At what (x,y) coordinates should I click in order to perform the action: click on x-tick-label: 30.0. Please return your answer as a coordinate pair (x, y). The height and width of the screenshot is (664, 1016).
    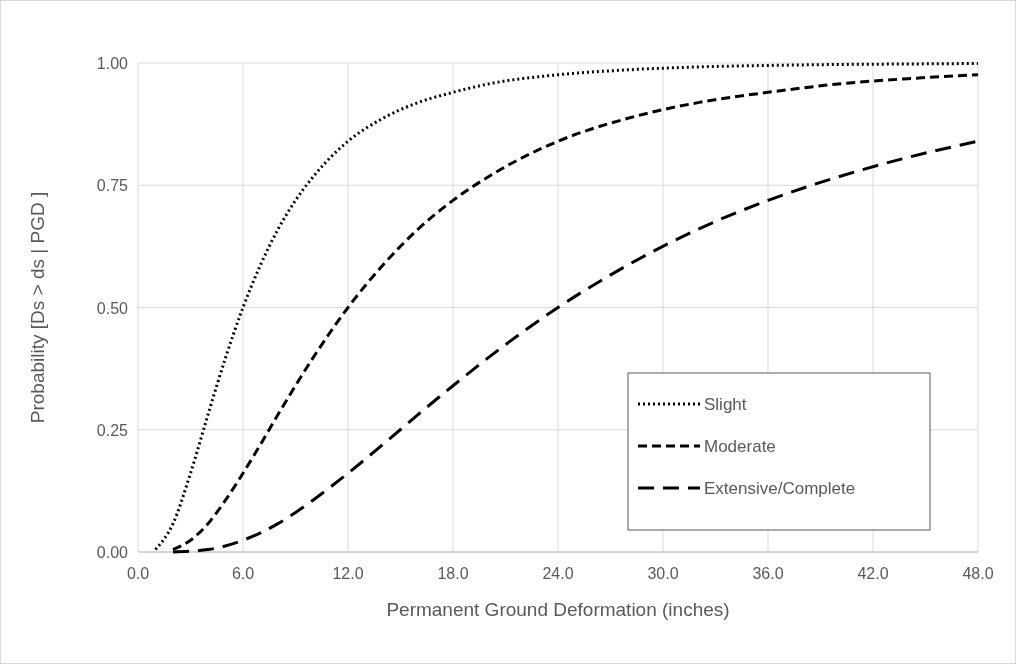
    Looking at the image, I should click on (663, 573).